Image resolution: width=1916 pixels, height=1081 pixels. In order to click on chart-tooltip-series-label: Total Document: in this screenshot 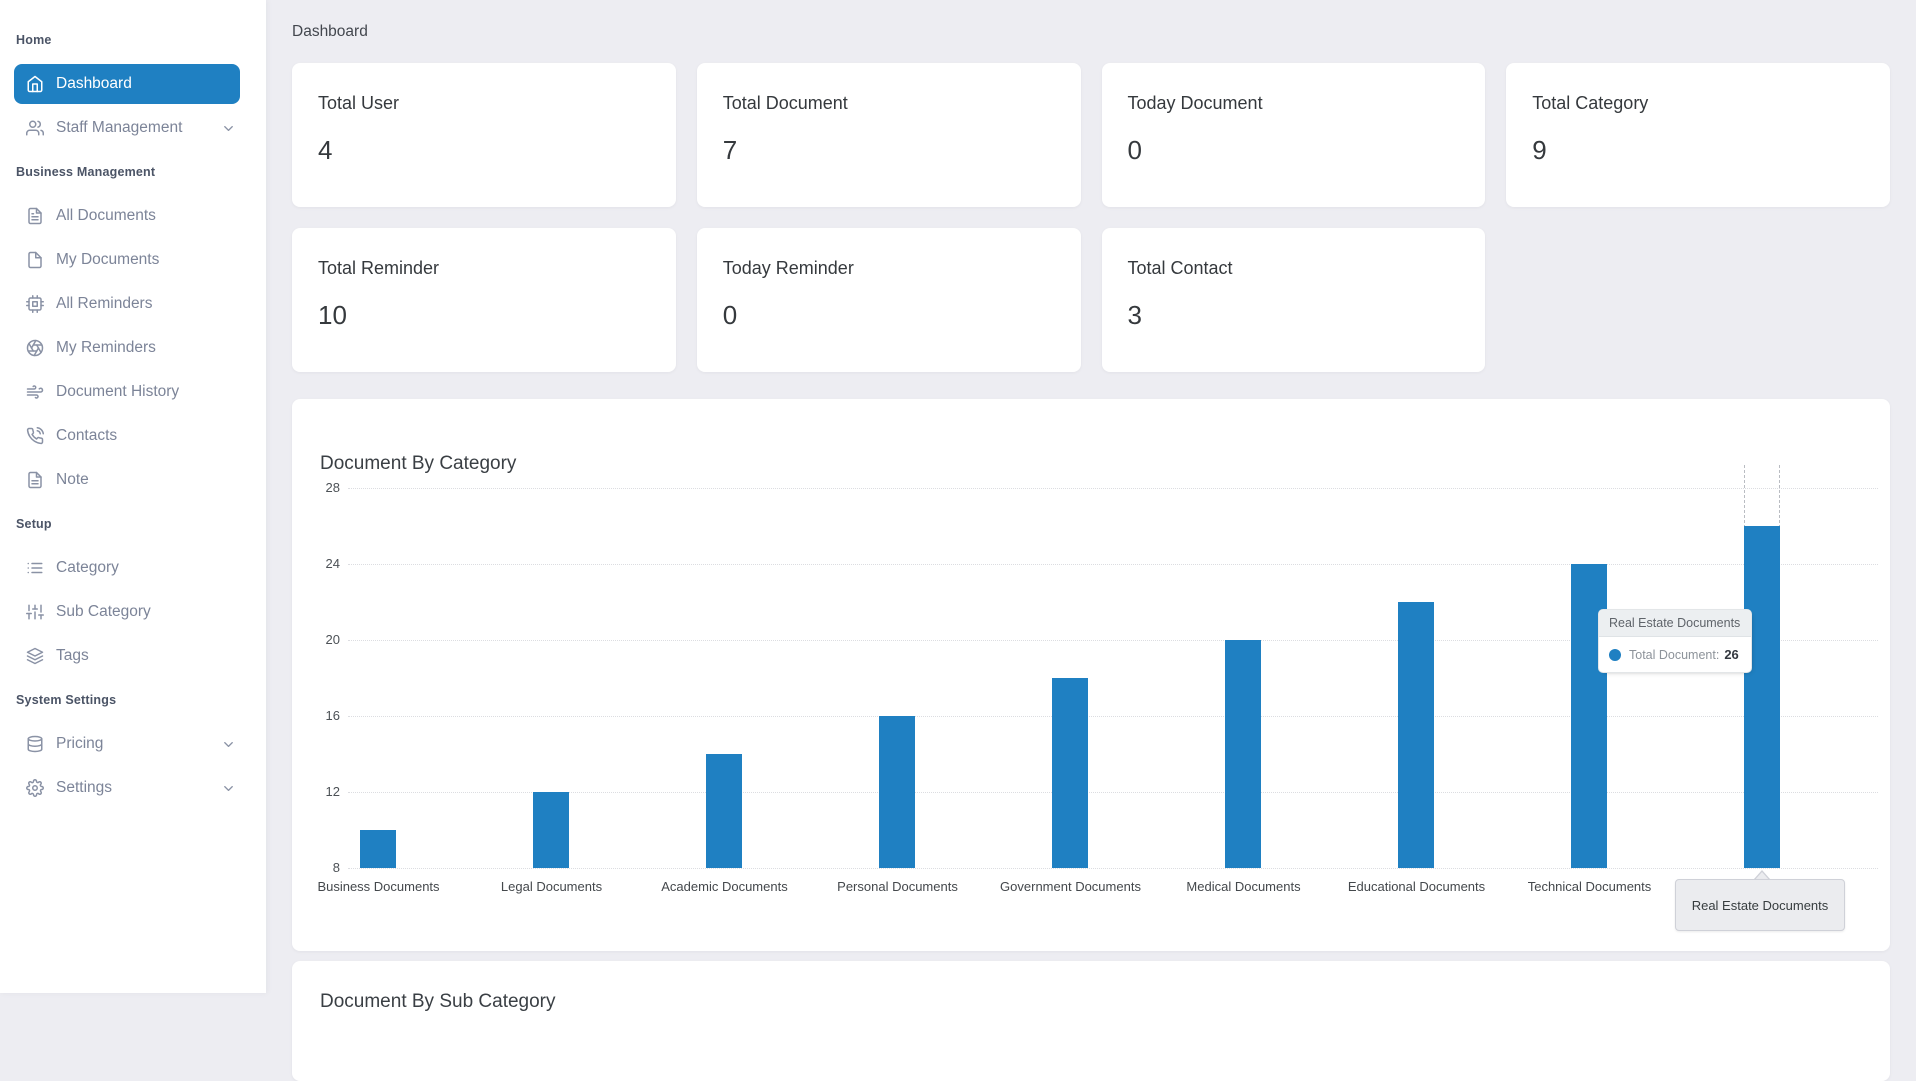, I will do `click(1674, 654)`.